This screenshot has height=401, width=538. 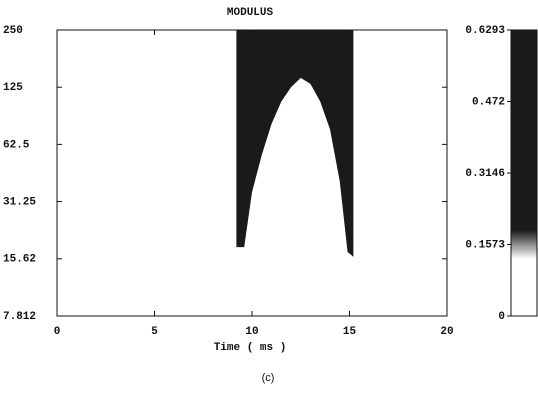 I want to click on x-tick-label: 10, so click(x=251, y=332).